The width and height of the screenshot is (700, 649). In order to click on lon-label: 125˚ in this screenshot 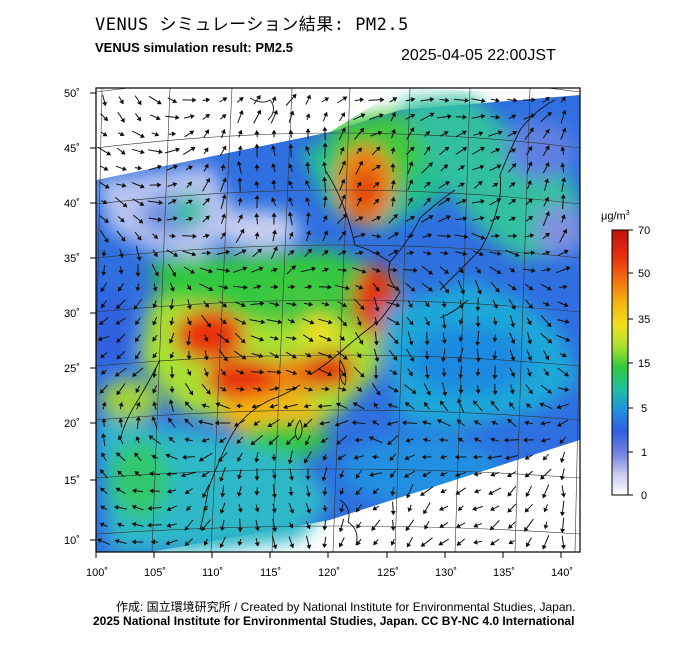, I will do `click(388, 573)`.